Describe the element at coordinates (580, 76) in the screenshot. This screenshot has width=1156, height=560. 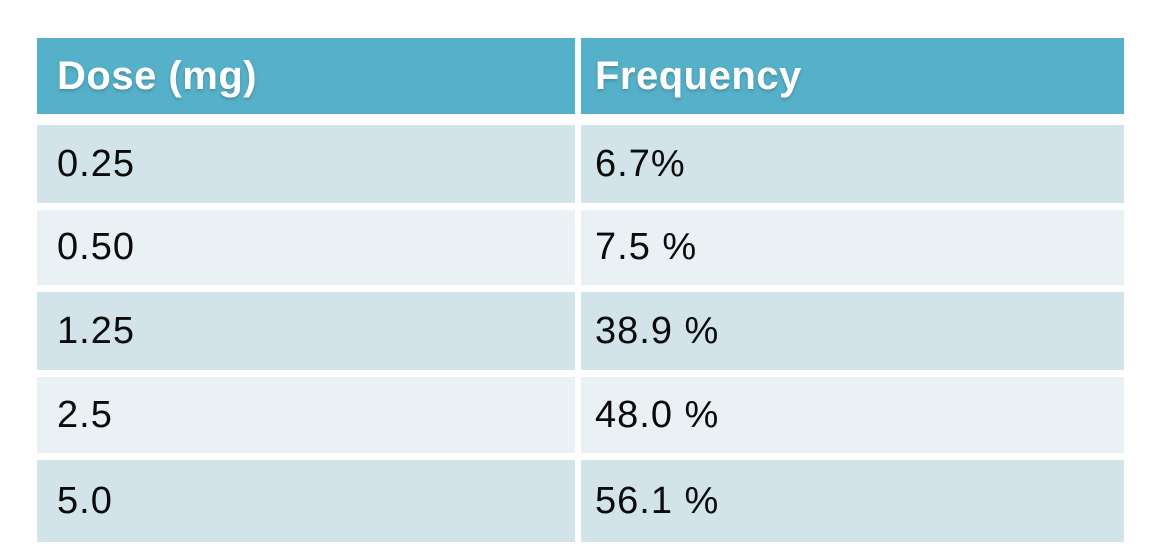
I see `table-header-row: Dose (mg) Frequency` at that location.